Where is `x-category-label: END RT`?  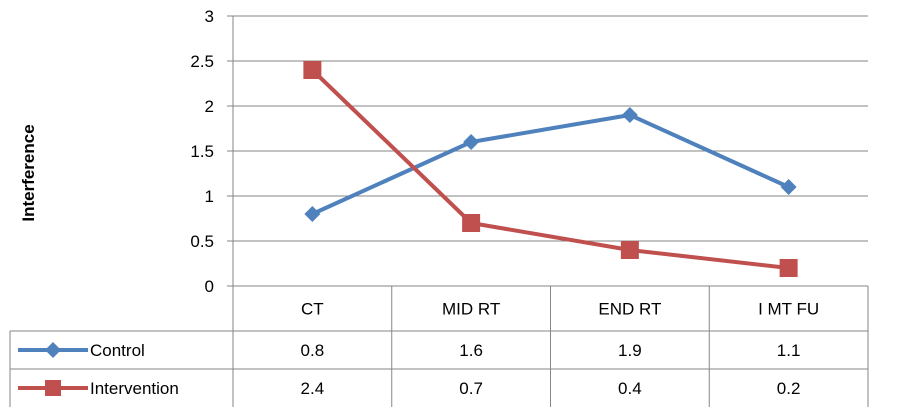
x-category-label: END RT is located at coordinates (629, 309).